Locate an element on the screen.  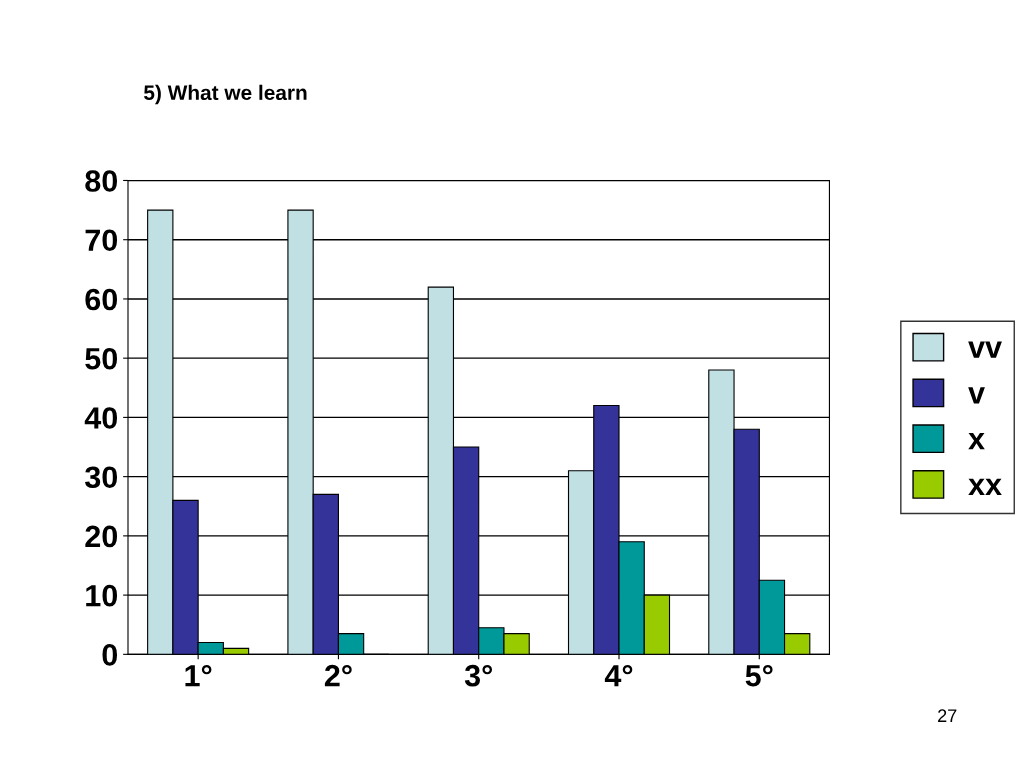
y-tick-label: 70 is located at coordinates (101, 240).